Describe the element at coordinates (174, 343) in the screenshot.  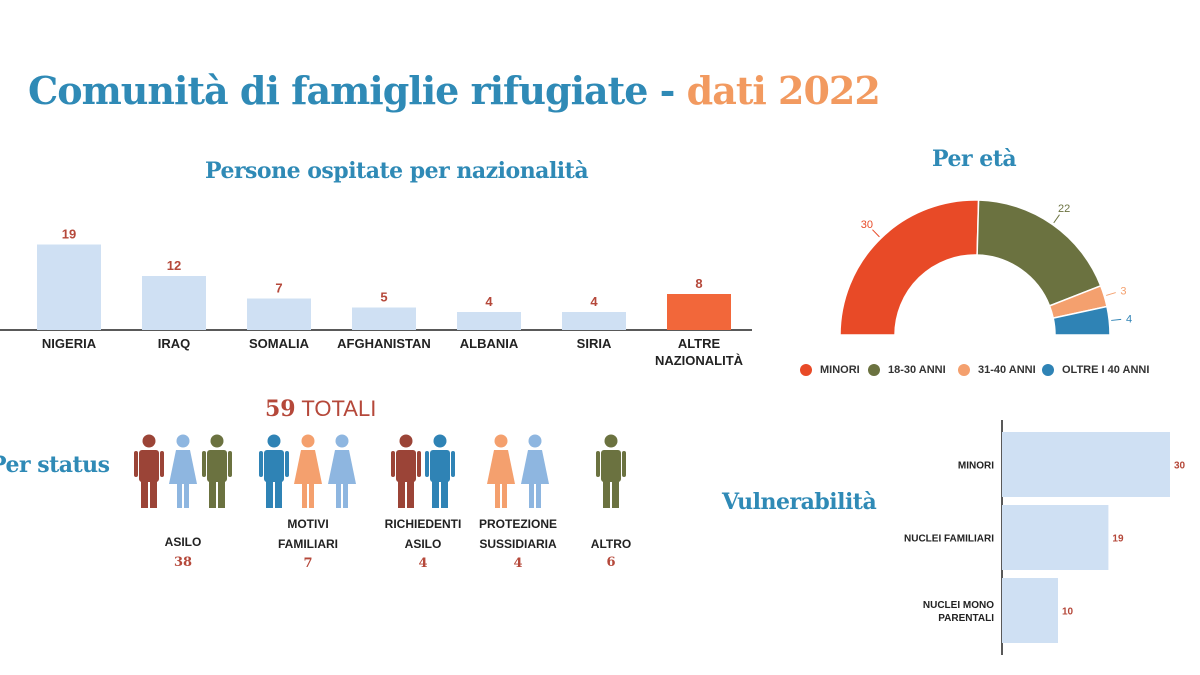
I see `nationality-category-label: IRAQ` at that location.